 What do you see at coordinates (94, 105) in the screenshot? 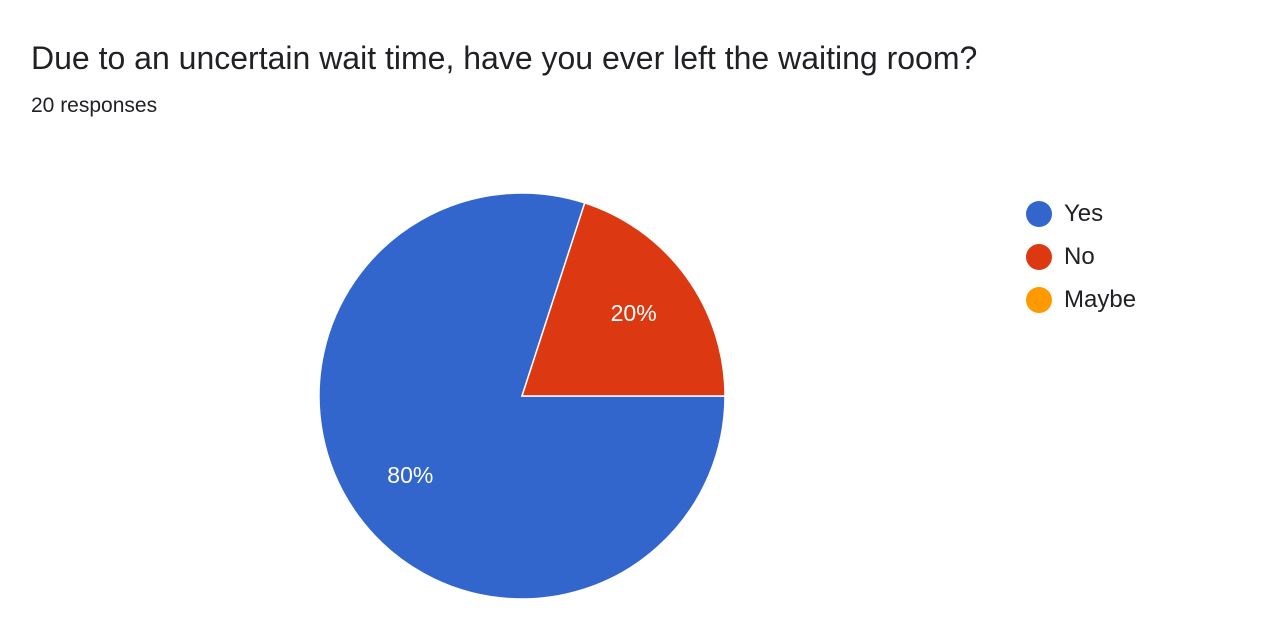
I see `response-count: 20 responses` at bounding box center [94, 105].